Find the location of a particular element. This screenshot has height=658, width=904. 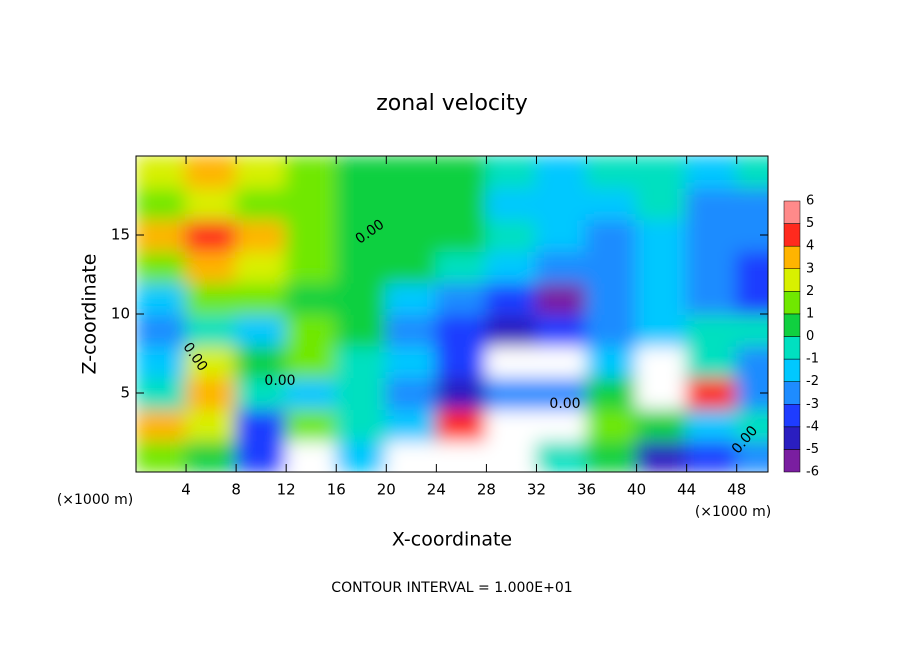

x-axis-label: X-coordinate is located at coordinates (452, 540).